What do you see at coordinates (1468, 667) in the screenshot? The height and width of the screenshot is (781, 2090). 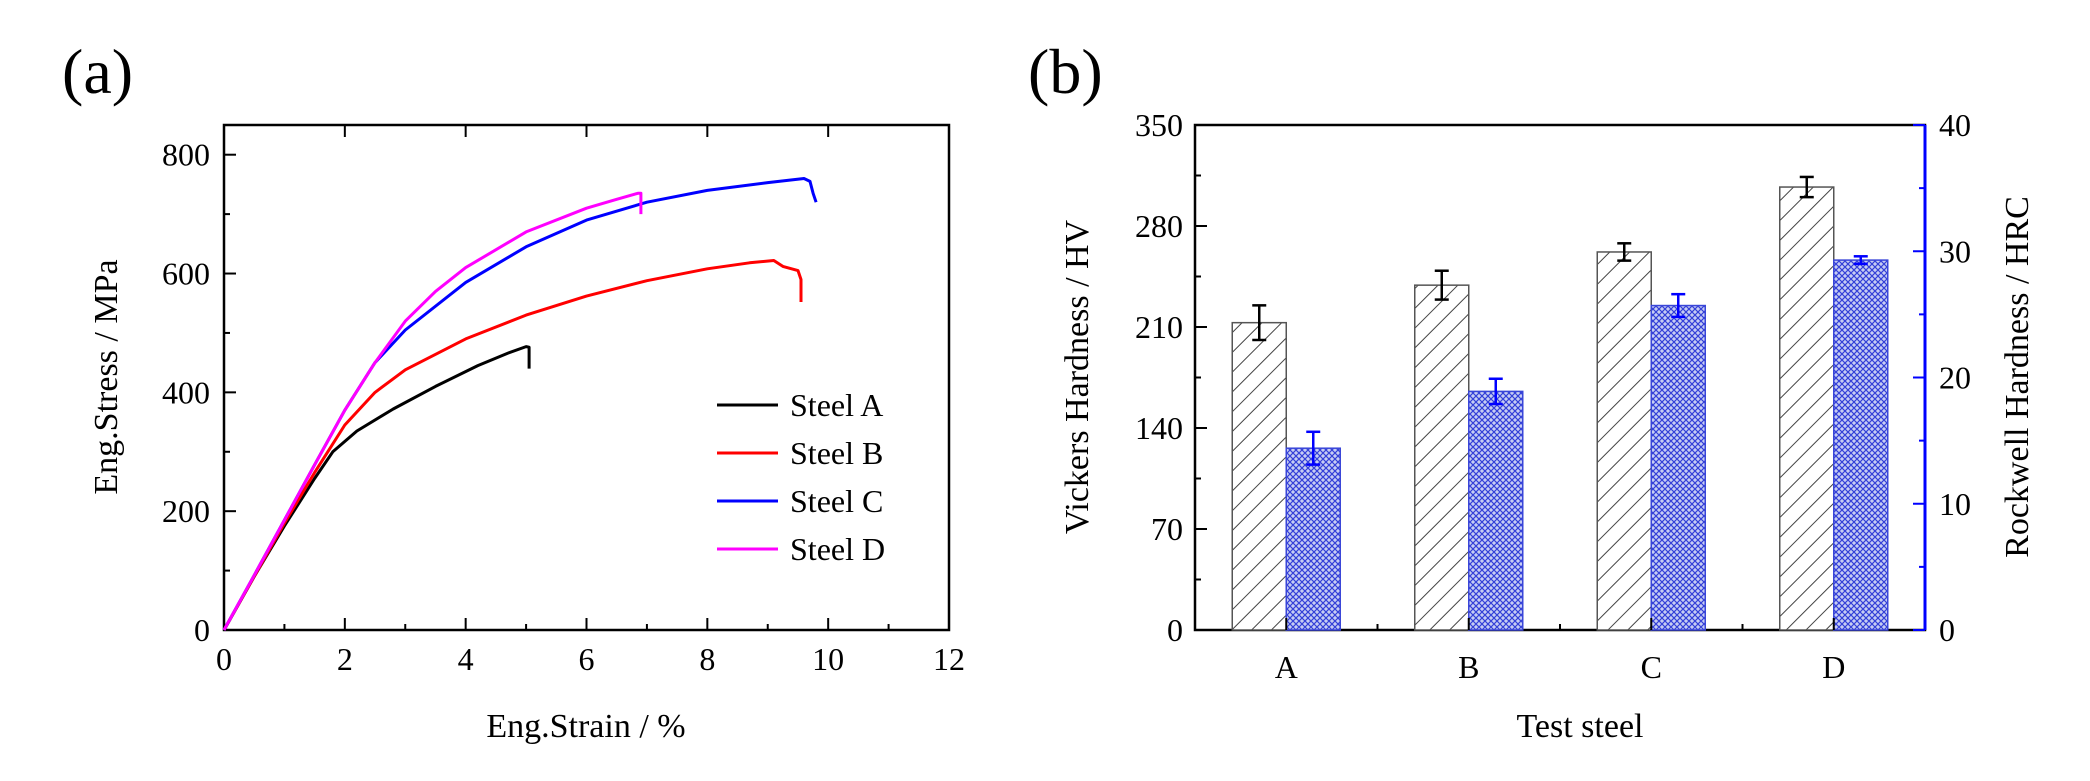 I see `panel-b-x-tick-label: B` at bounding box center [1468, 667].